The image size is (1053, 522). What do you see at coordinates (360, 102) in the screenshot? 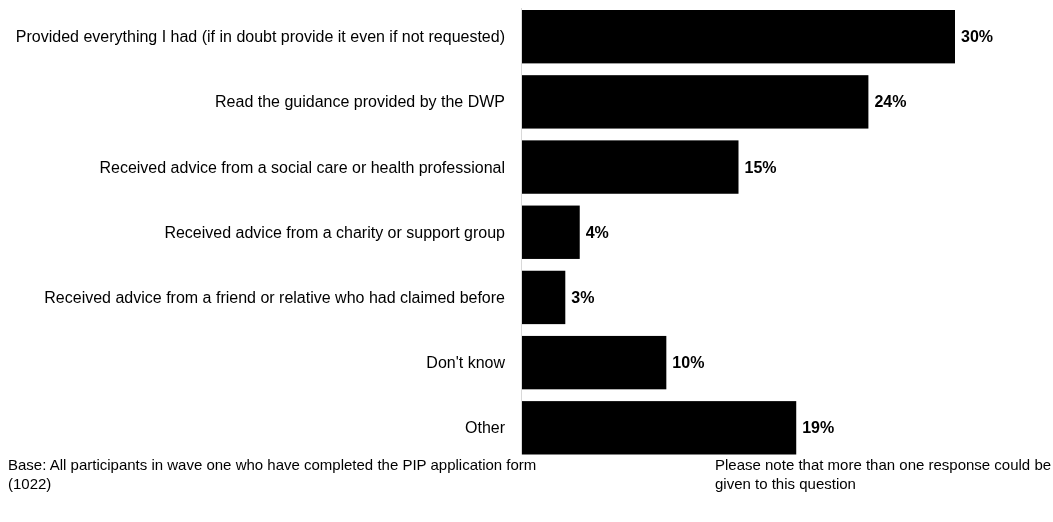
I see `y-tick-label: Read the guidance provided by the DWP` at bounding box center [360, 102].